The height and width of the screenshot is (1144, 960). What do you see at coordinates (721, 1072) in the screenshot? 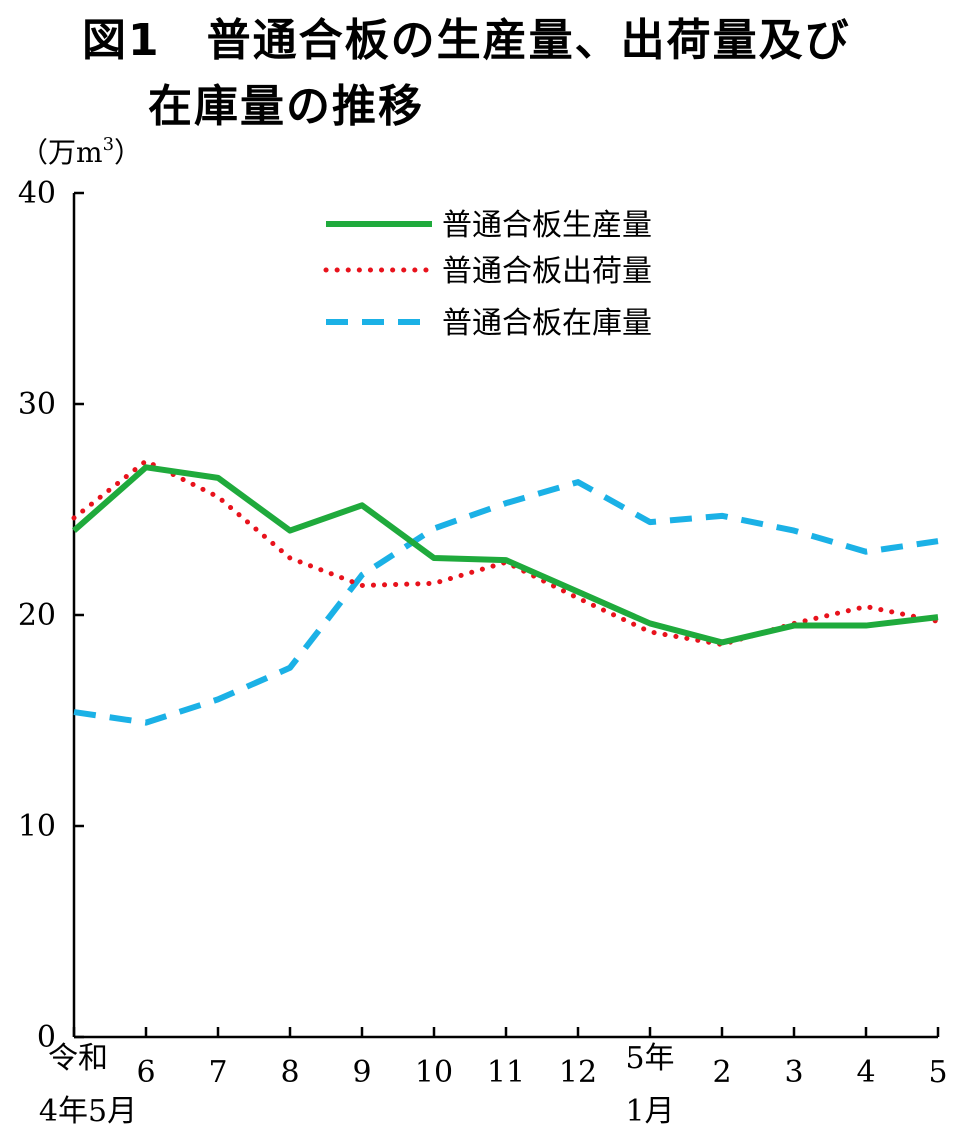
I see `x-tick-label: 2` at bounding box center [721, 1072].